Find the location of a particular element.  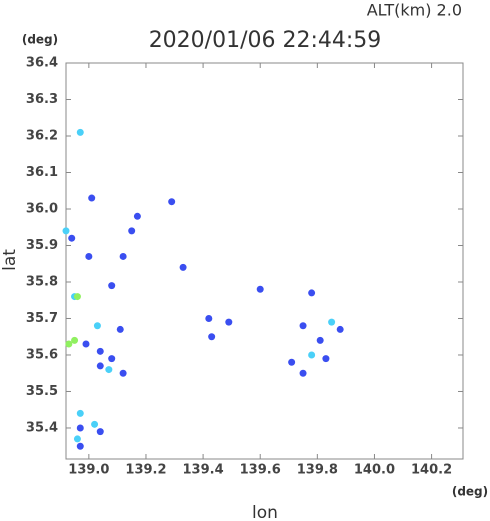

x-tick-label: 139.4 is located at coordinates (203, 470).